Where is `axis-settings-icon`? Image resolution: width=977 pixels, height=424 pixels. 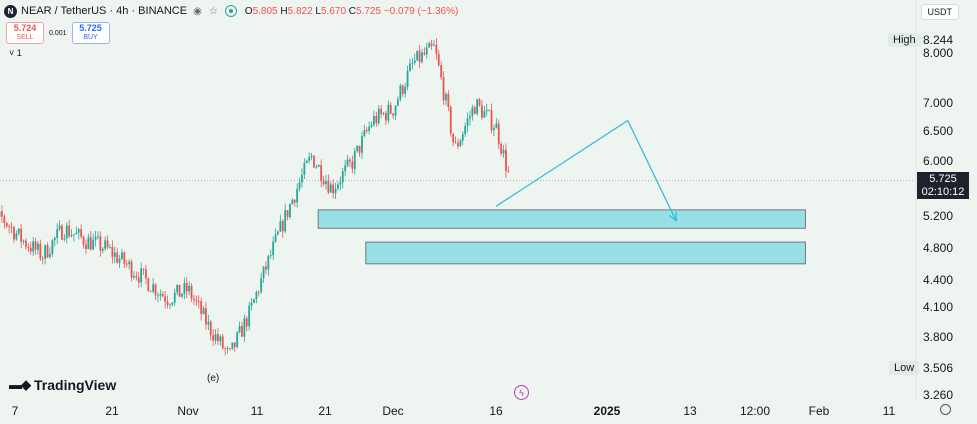
axis-settings-icon is located at coordinates (945, 409).